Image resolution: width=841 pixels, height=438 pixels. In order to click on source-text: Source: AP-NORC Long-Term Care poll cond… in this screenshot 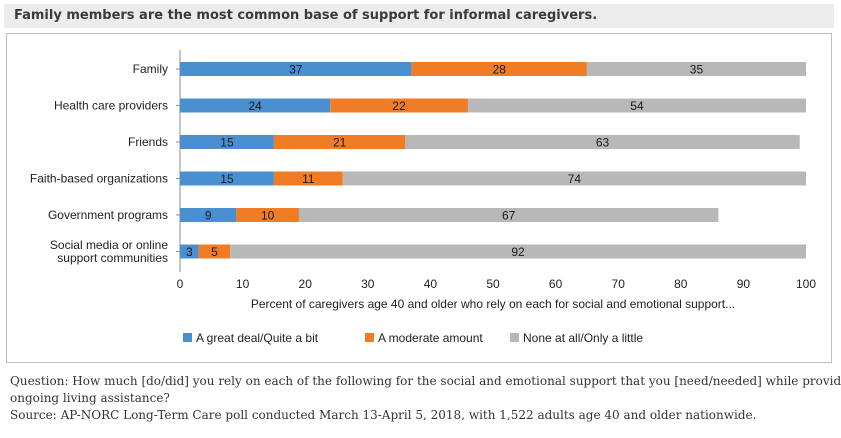, I will do `click(383, 415)`.